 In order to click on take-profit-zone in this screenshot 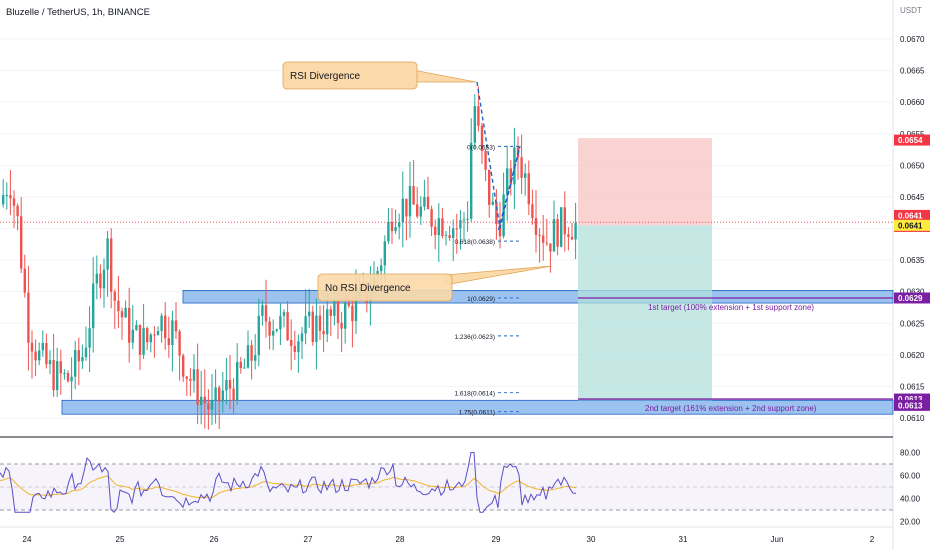, I will do `click(645, 313)`.